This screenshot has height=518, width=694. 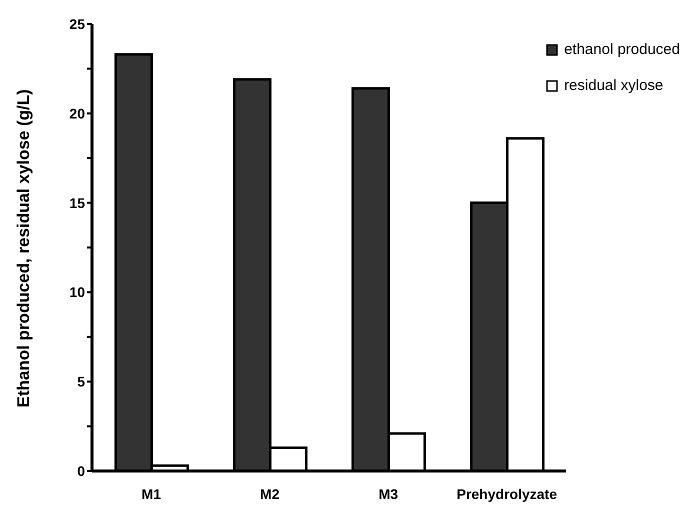 I want to click on x-tick-label: M3, so click(x=388, y=494).